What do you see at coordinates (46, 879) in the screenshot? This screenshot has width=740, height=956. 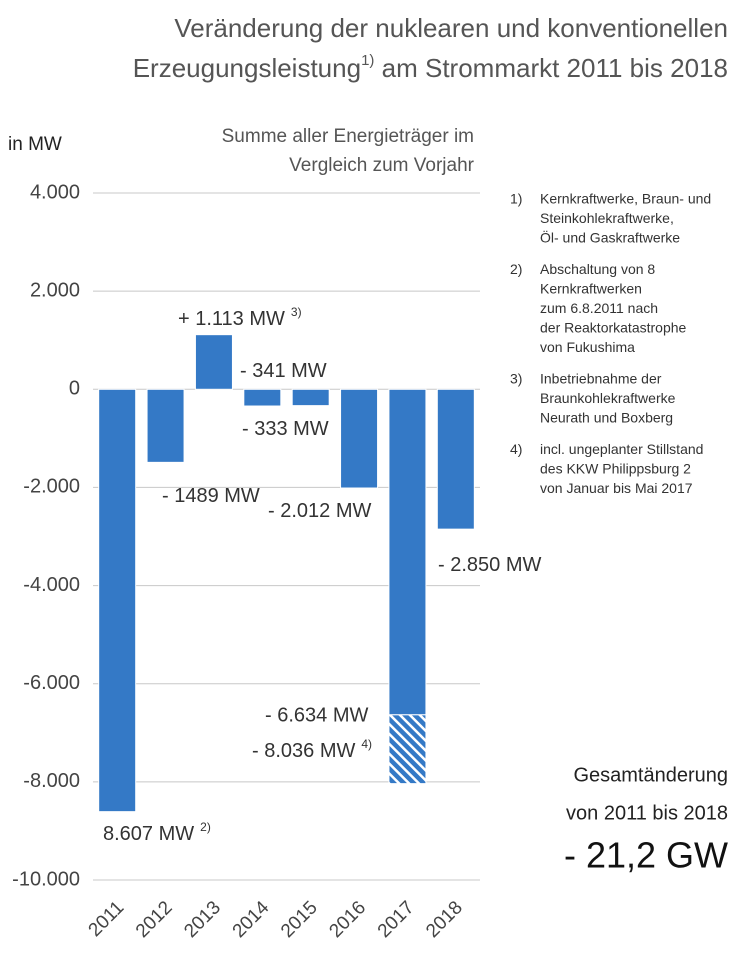 I see `y-tick-label: -10.000` at bounding box center [46, 879].